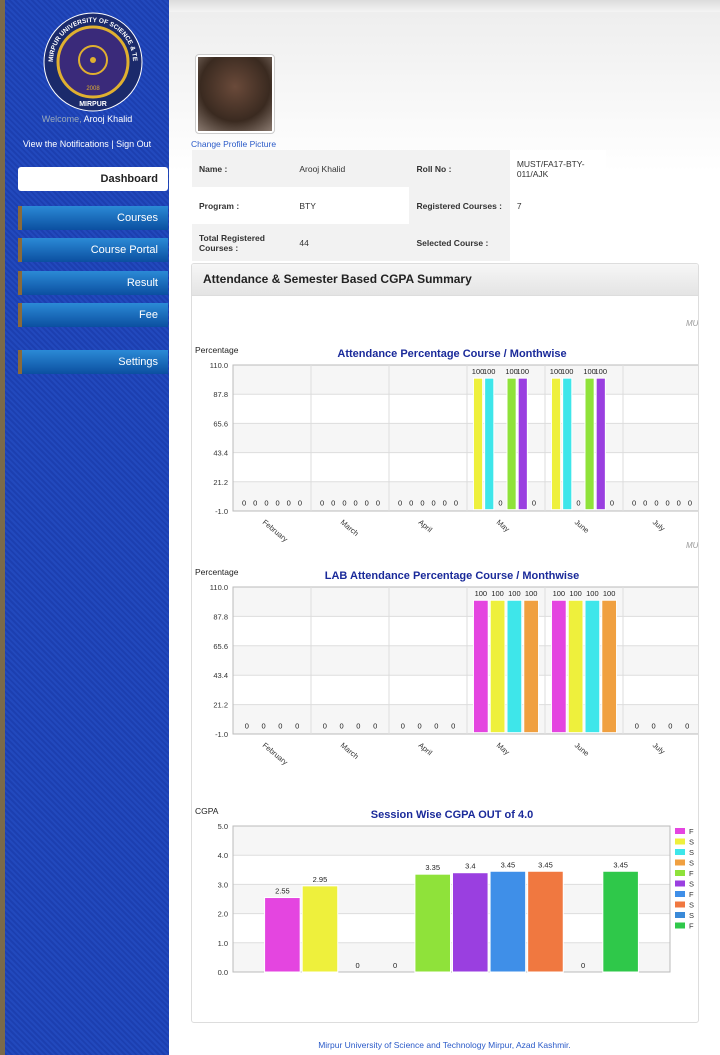  Describe the element at coordinates (426, 526) in the screenshot. I see `x-tick-label: April` at that location.